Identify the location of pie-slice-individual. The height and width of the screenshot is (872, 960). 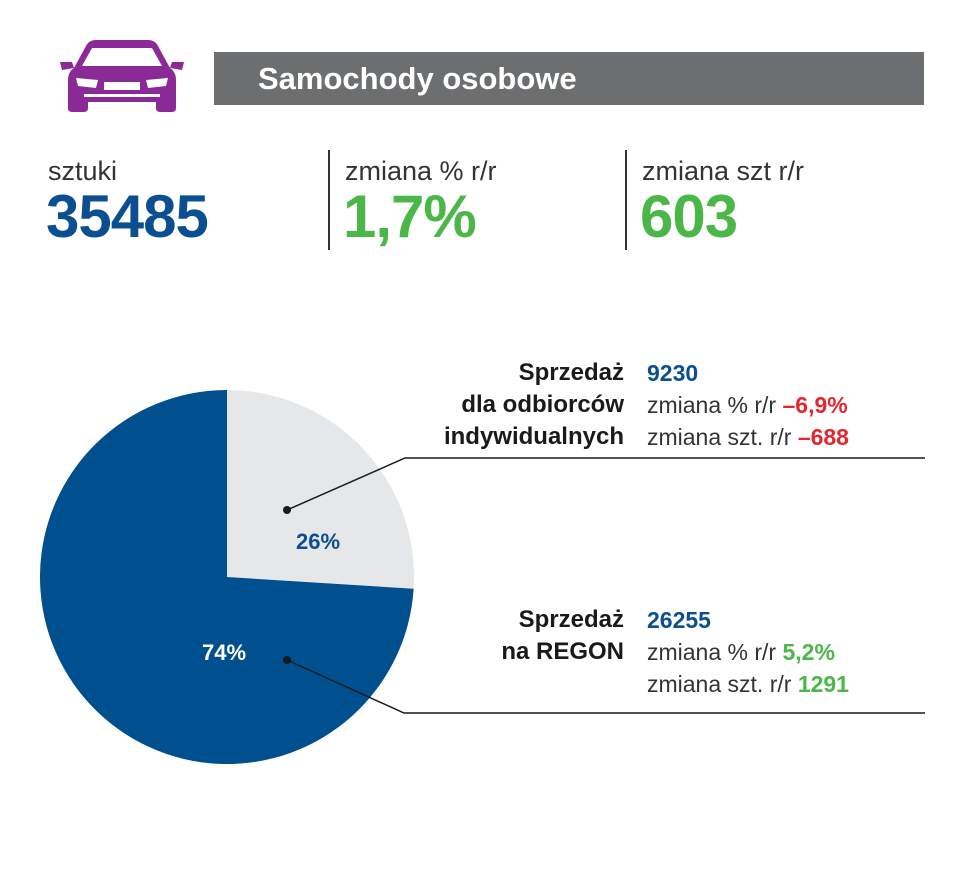
(321, 489).